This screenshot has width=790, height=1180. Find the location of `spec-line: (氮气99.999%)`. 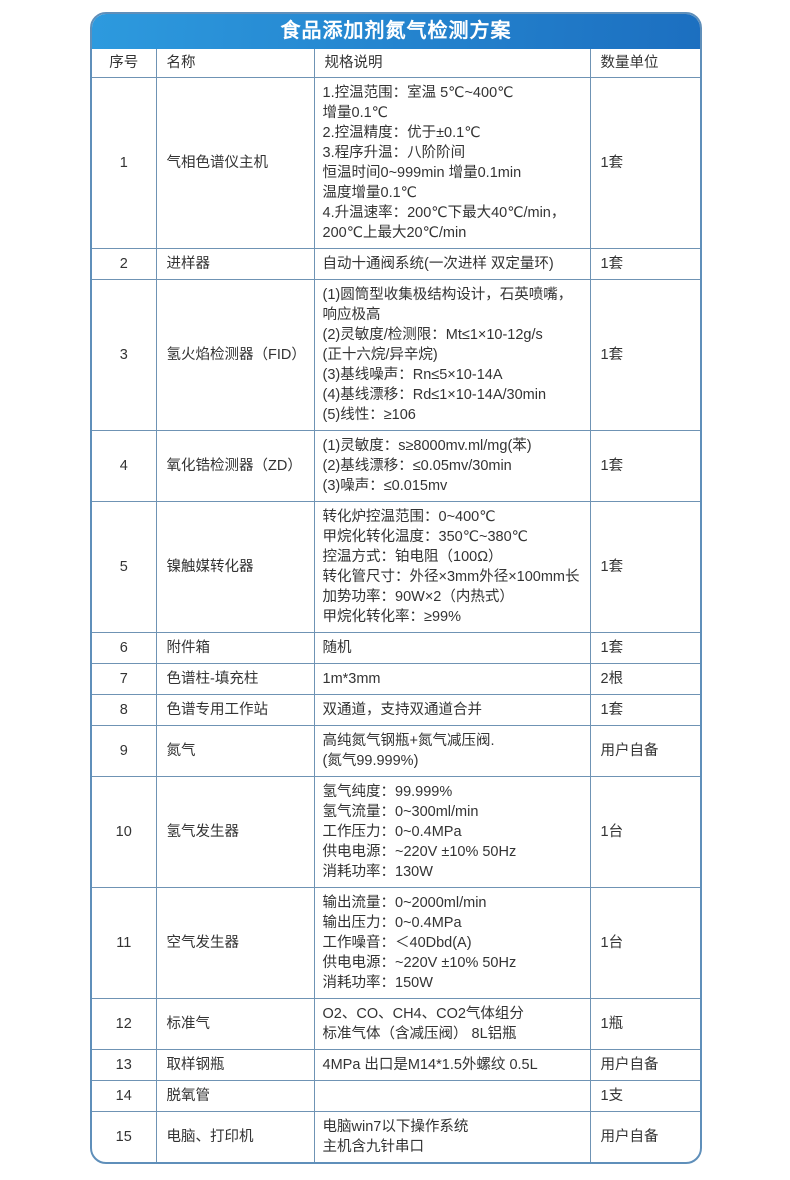

spec-line: (氮气99.999%) is located at coordinates (370, 761).